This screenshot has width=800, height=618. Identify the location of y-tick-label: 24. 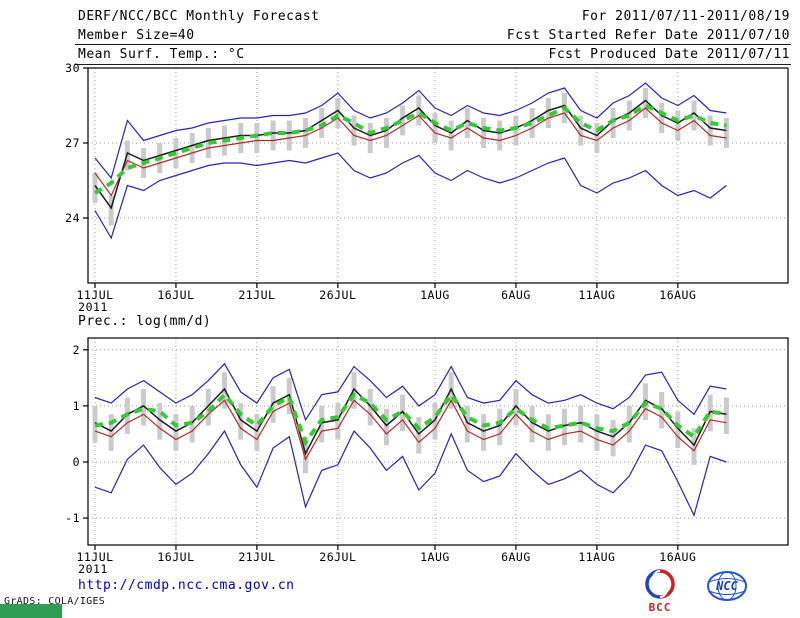
(72, 218).